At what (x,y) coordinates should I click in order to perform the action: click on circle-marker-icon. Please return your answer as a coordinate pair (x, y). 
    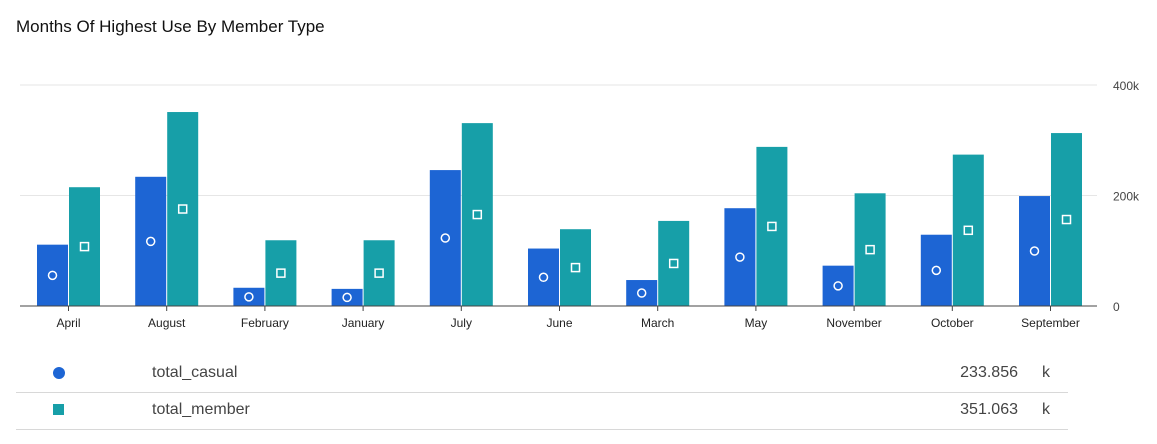
    Looking at the image, I should click on (59, 373).